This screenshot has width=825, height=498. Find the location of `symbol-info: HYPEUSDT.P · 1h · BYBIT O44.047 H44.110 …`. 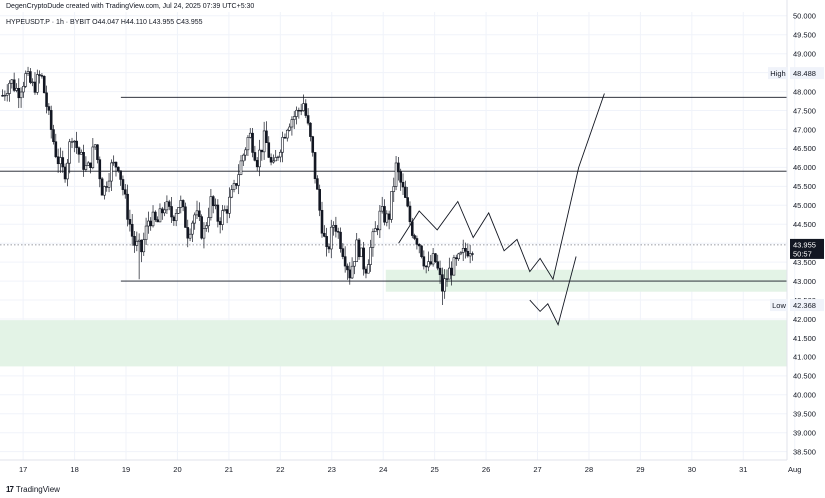

symbol-info: HYPEUSDT.P · 1h · BYBIT O44.047 H44.110 … is located at coordinates (104, 22).